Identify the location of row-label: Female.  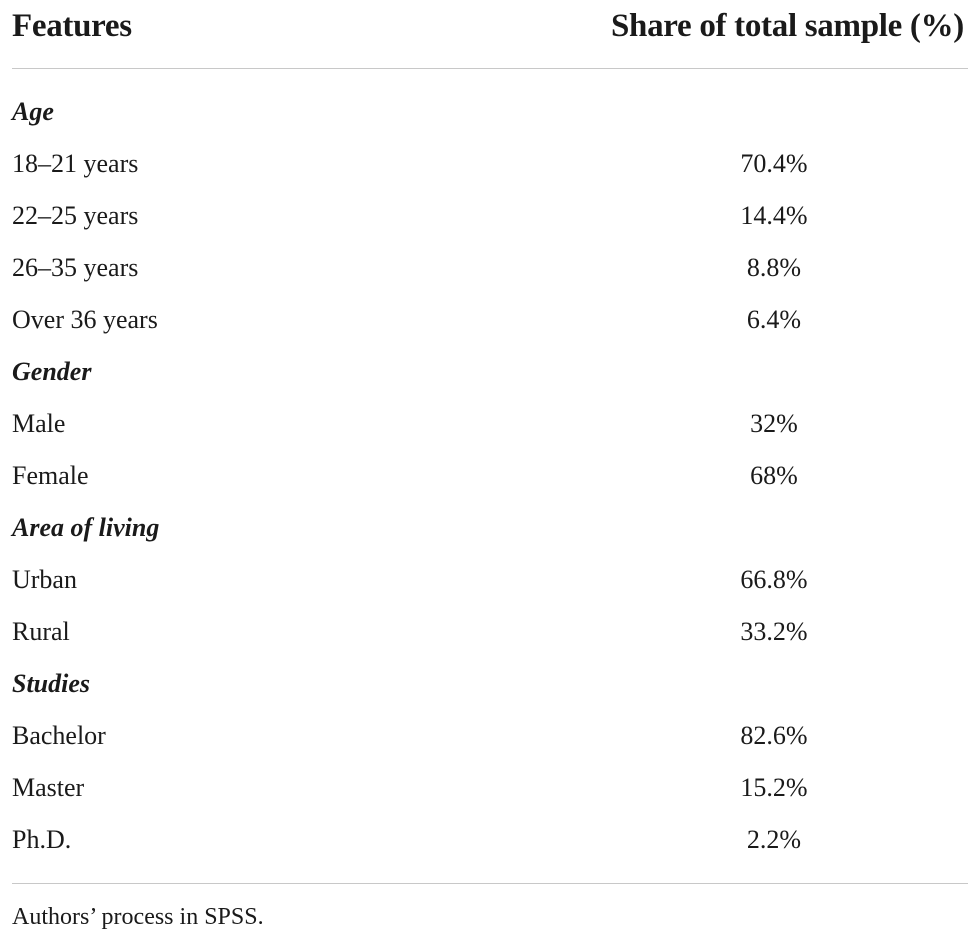
(50, 475).